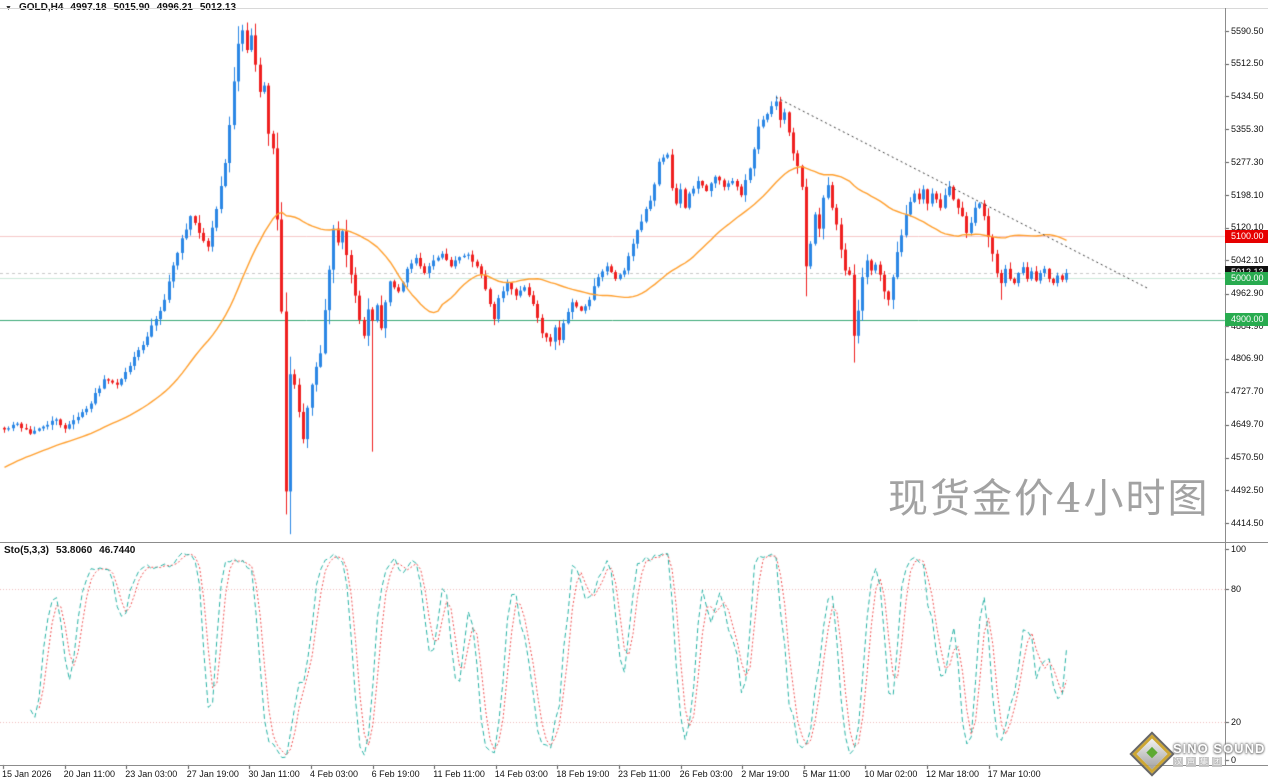  What do you see at coordinates (175, 7) in the screenshot?
I see `ohlc-low: 4996.21` at bounding box center [175, 7].